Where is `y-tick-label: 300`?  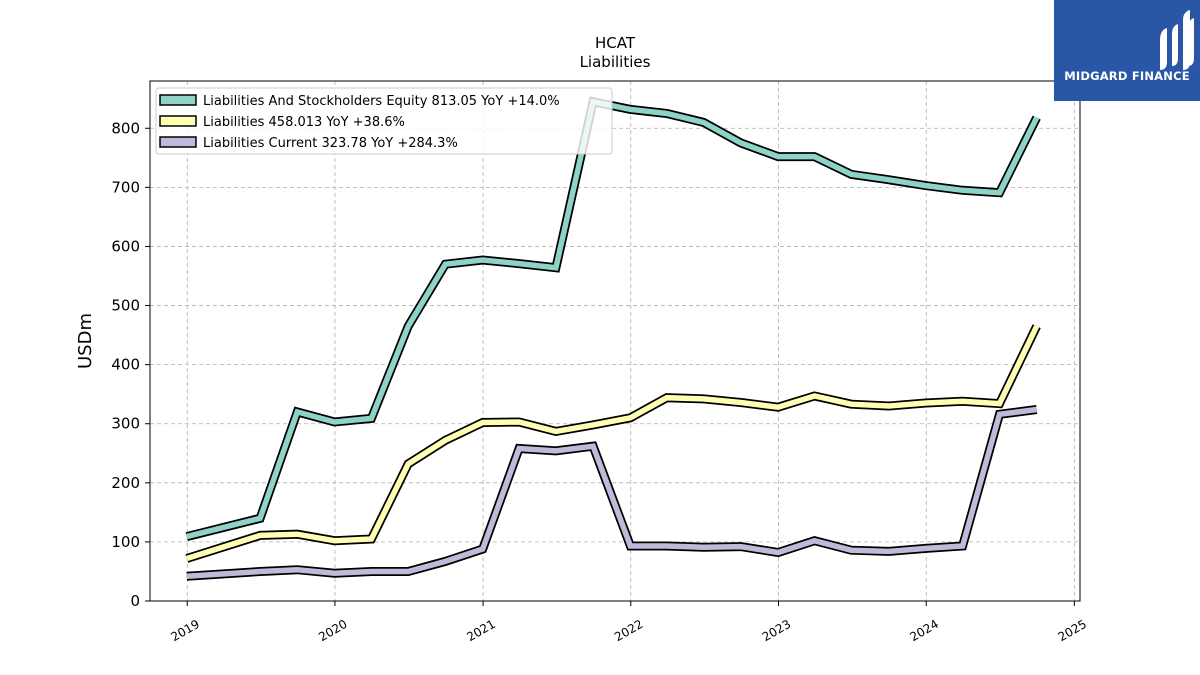
y-tick-label: 300 is located at coordinates (125, 424).